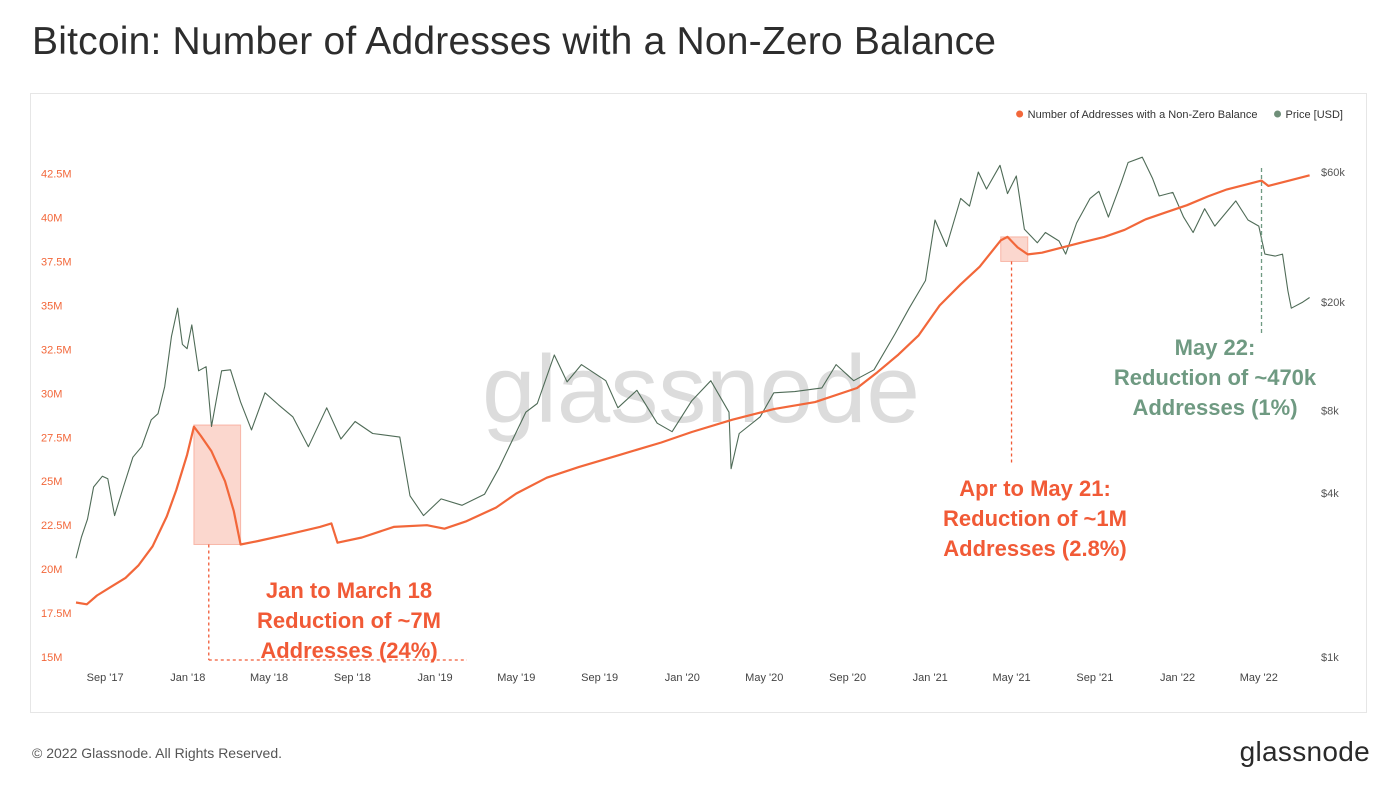  What do you see at coordinates (1304, 751) in the screenshot?
I see `footer-logo: glassnode` at bounding box center [1304, 751].